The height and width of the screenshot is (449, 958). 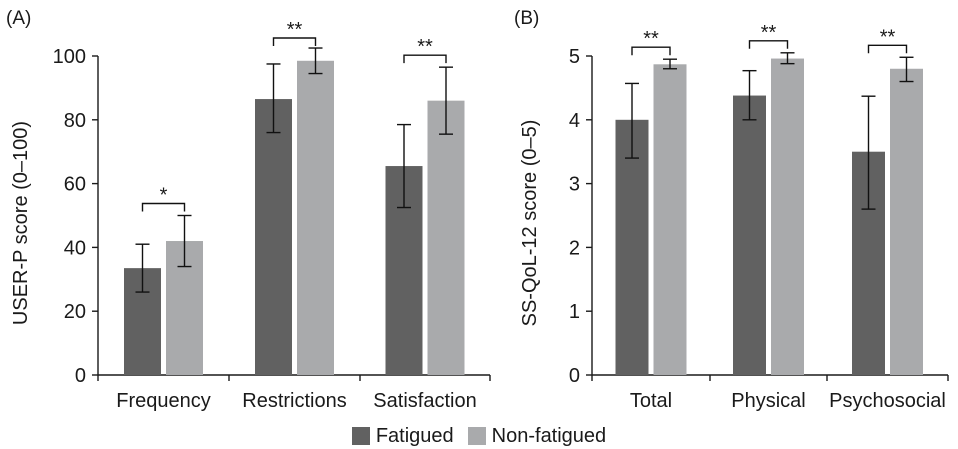 I want to click on legend-item-fatigued: Fatigued, so click(x=402, y=436).